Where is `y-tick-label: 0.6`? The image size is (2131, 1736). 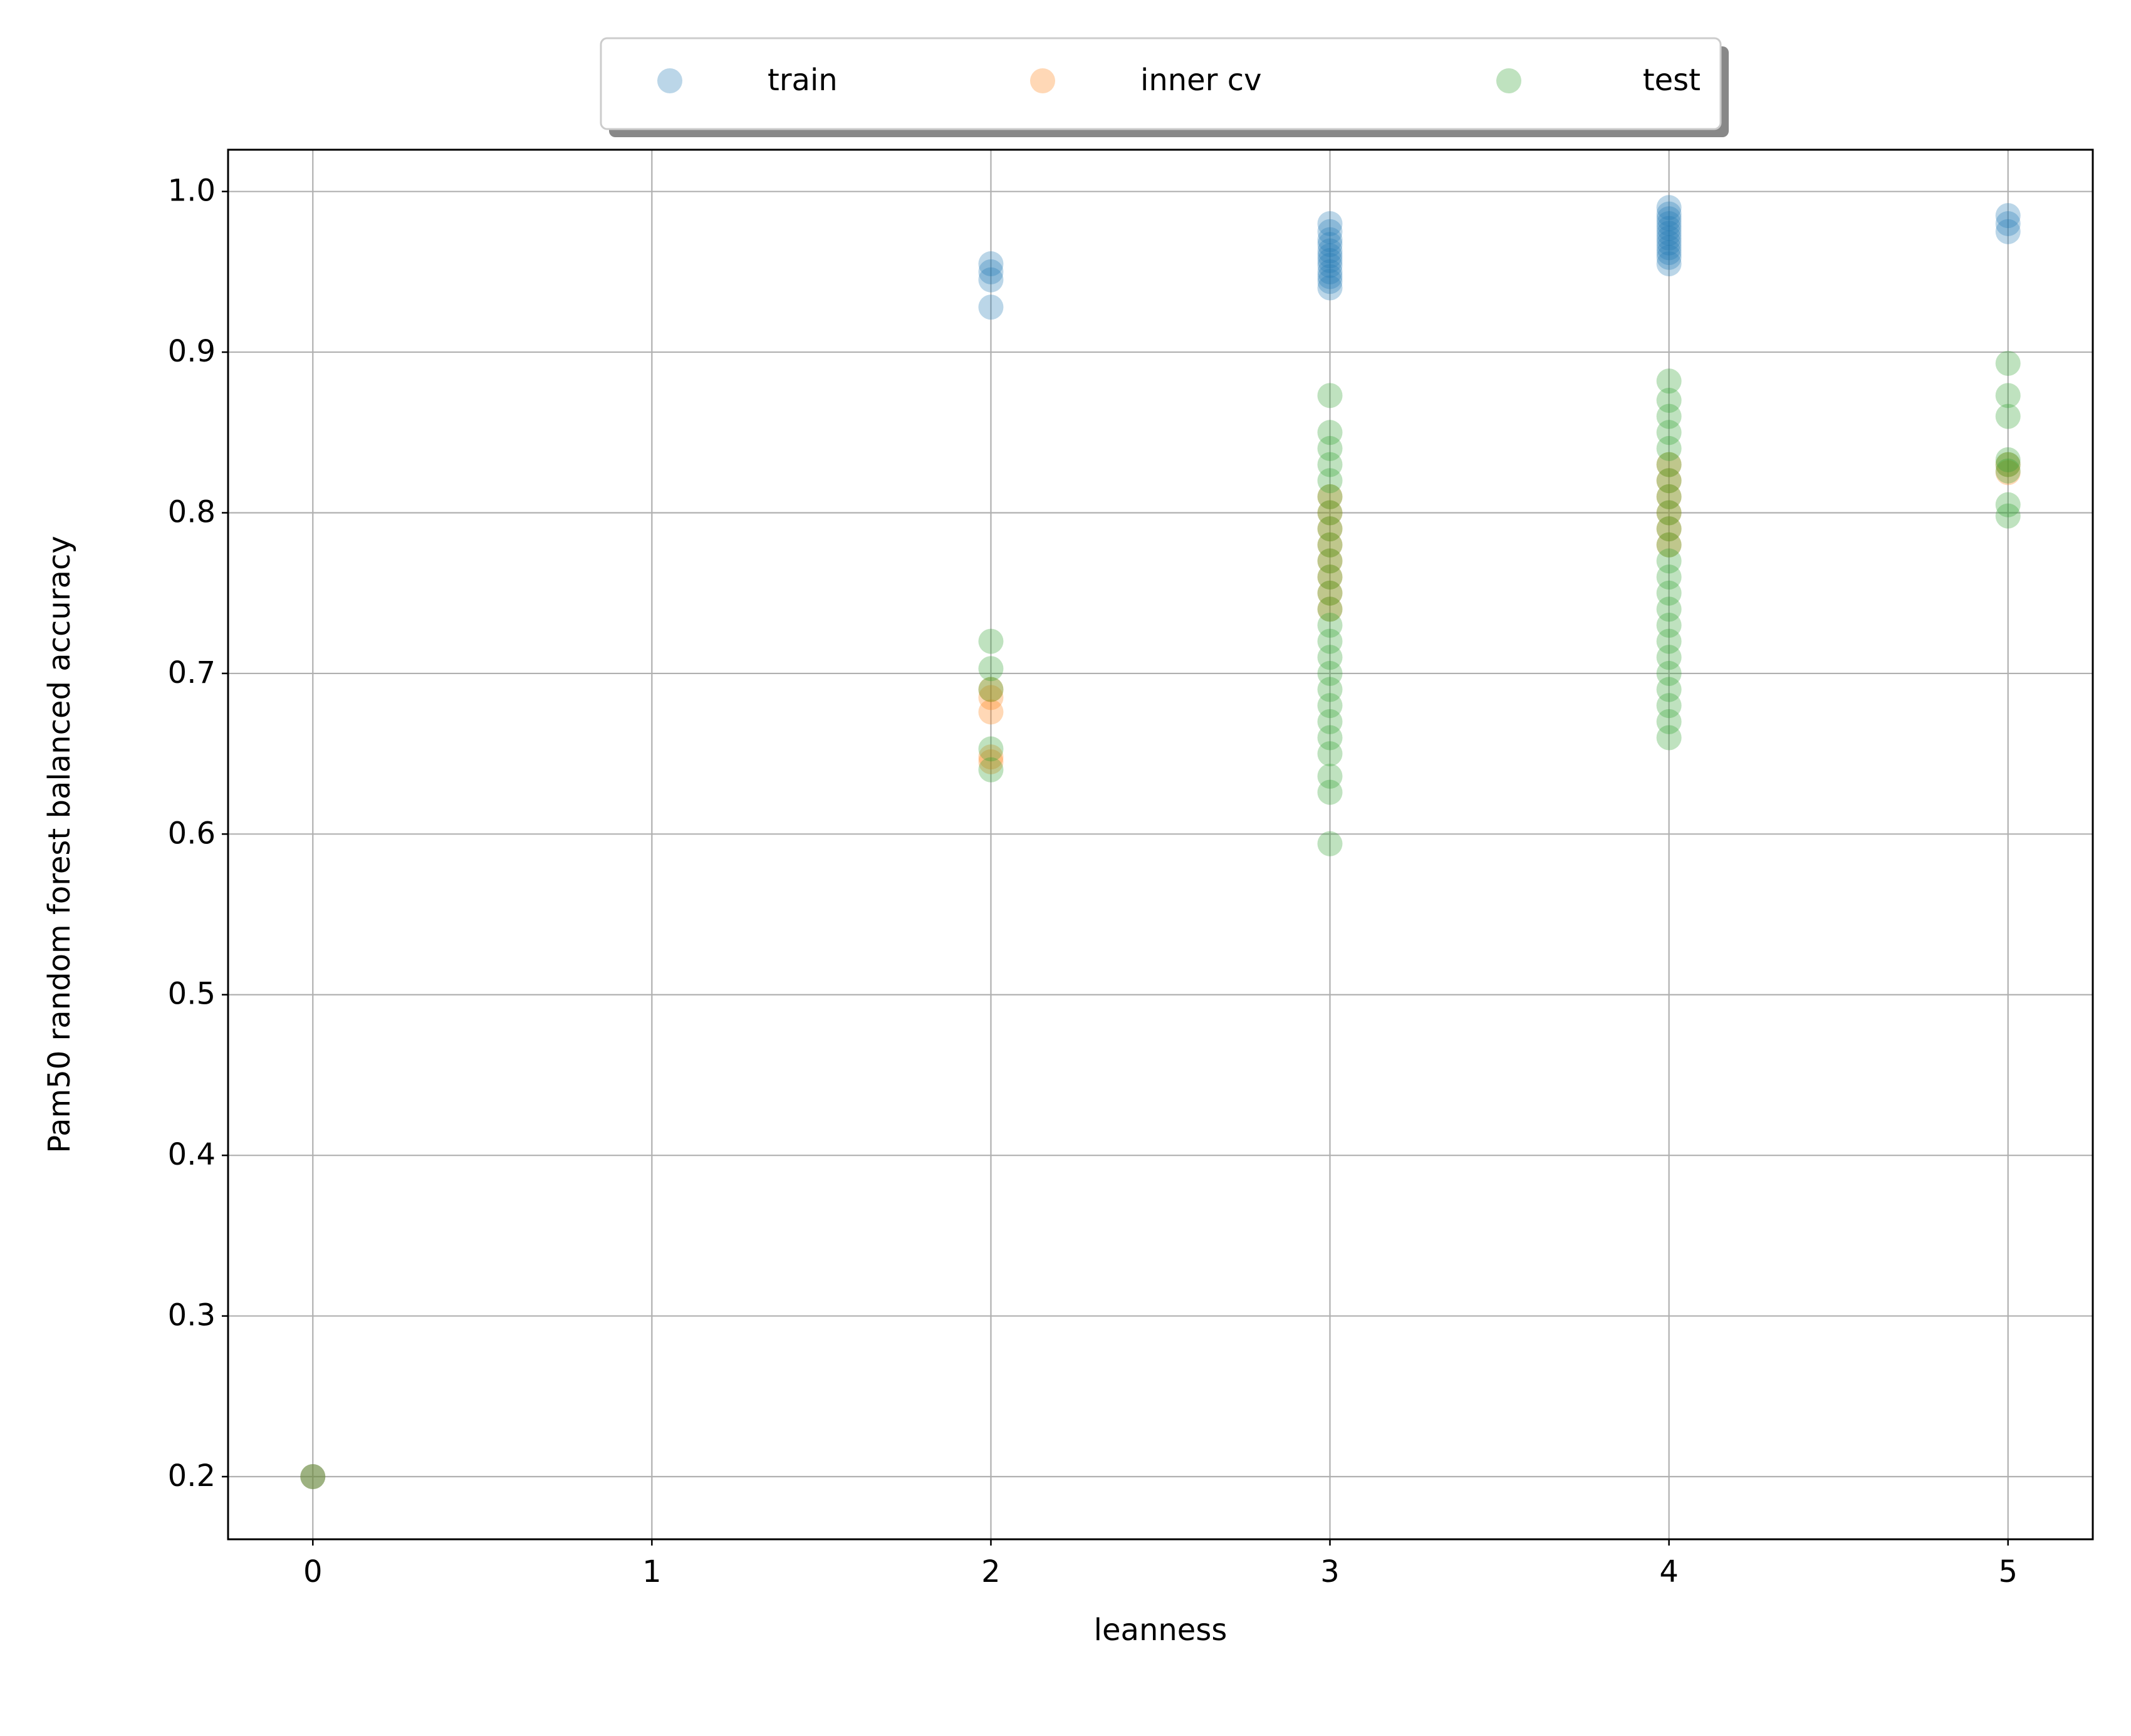 y-tick-label: 0.6 is located at coordinates (192, 833).